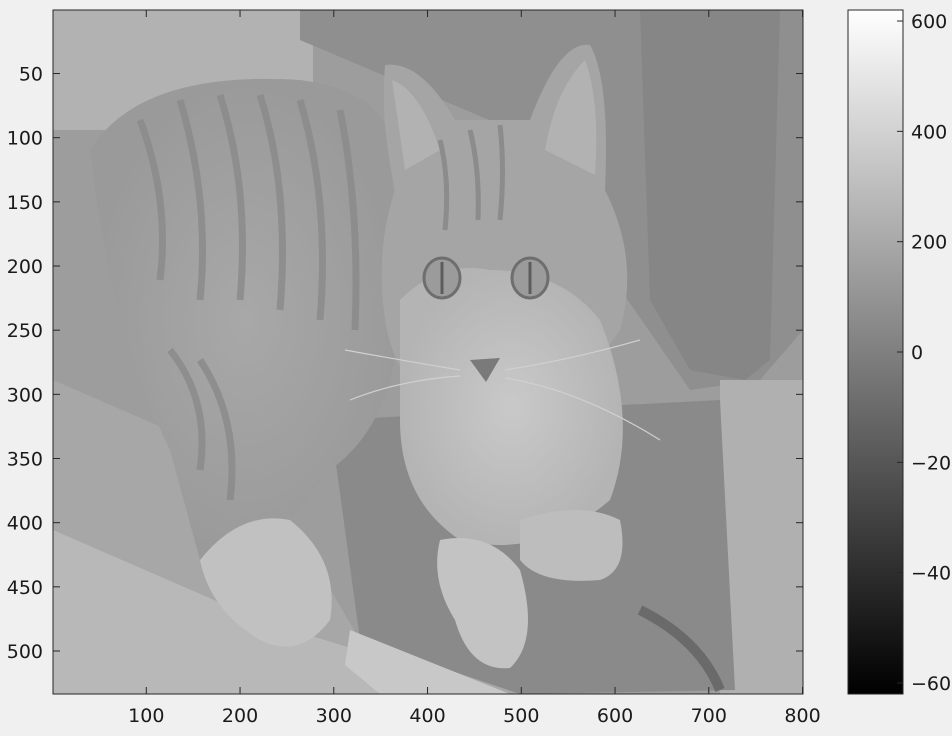 Image resolution: width=952 pixels, height=736 pixels. What do you see at coordinates (931, 684) in the screenshot?
I see `colorbar-tick-label: −600` at bounding box center [931, 684].